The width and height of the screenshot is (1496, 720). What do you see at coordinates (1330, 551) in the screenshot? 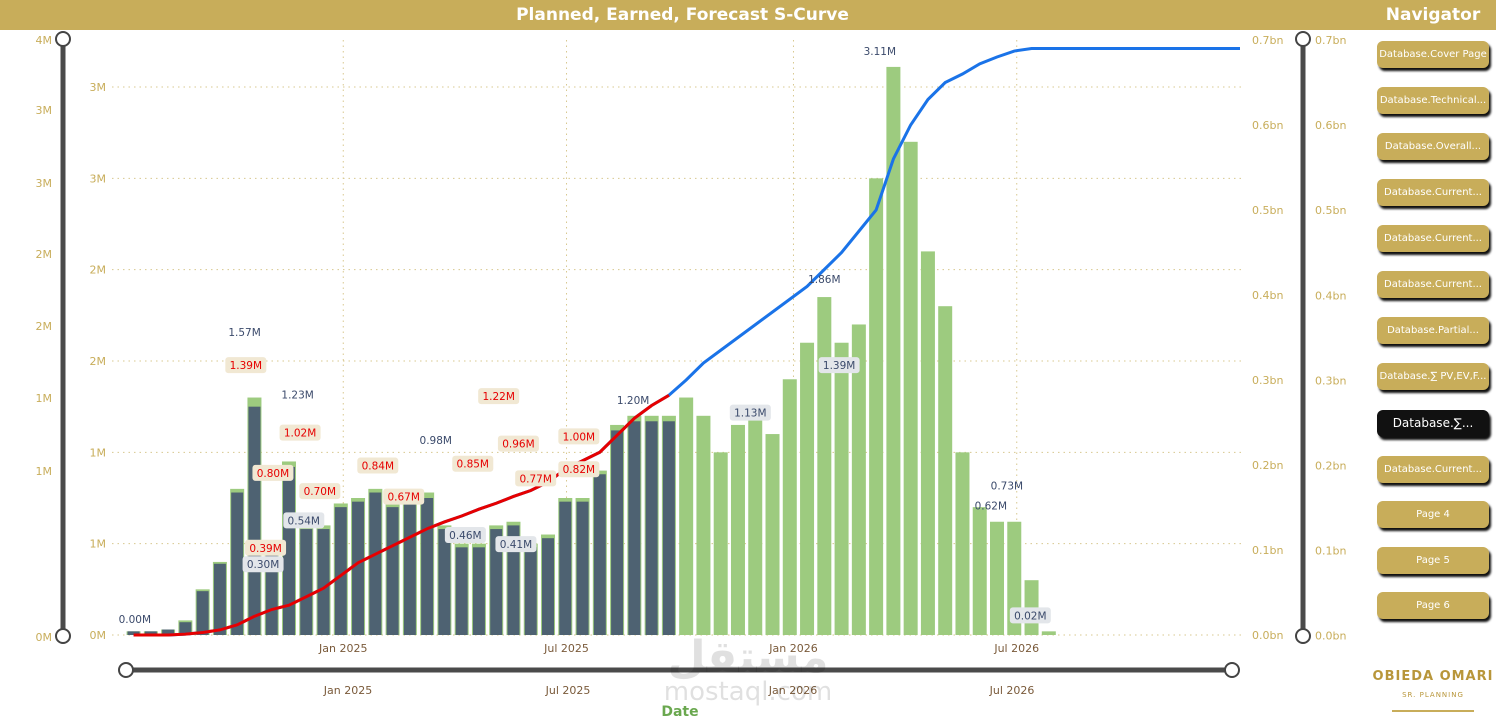
I see `slider-right-label: 0.1bn` at bounding box center [1330, 551].